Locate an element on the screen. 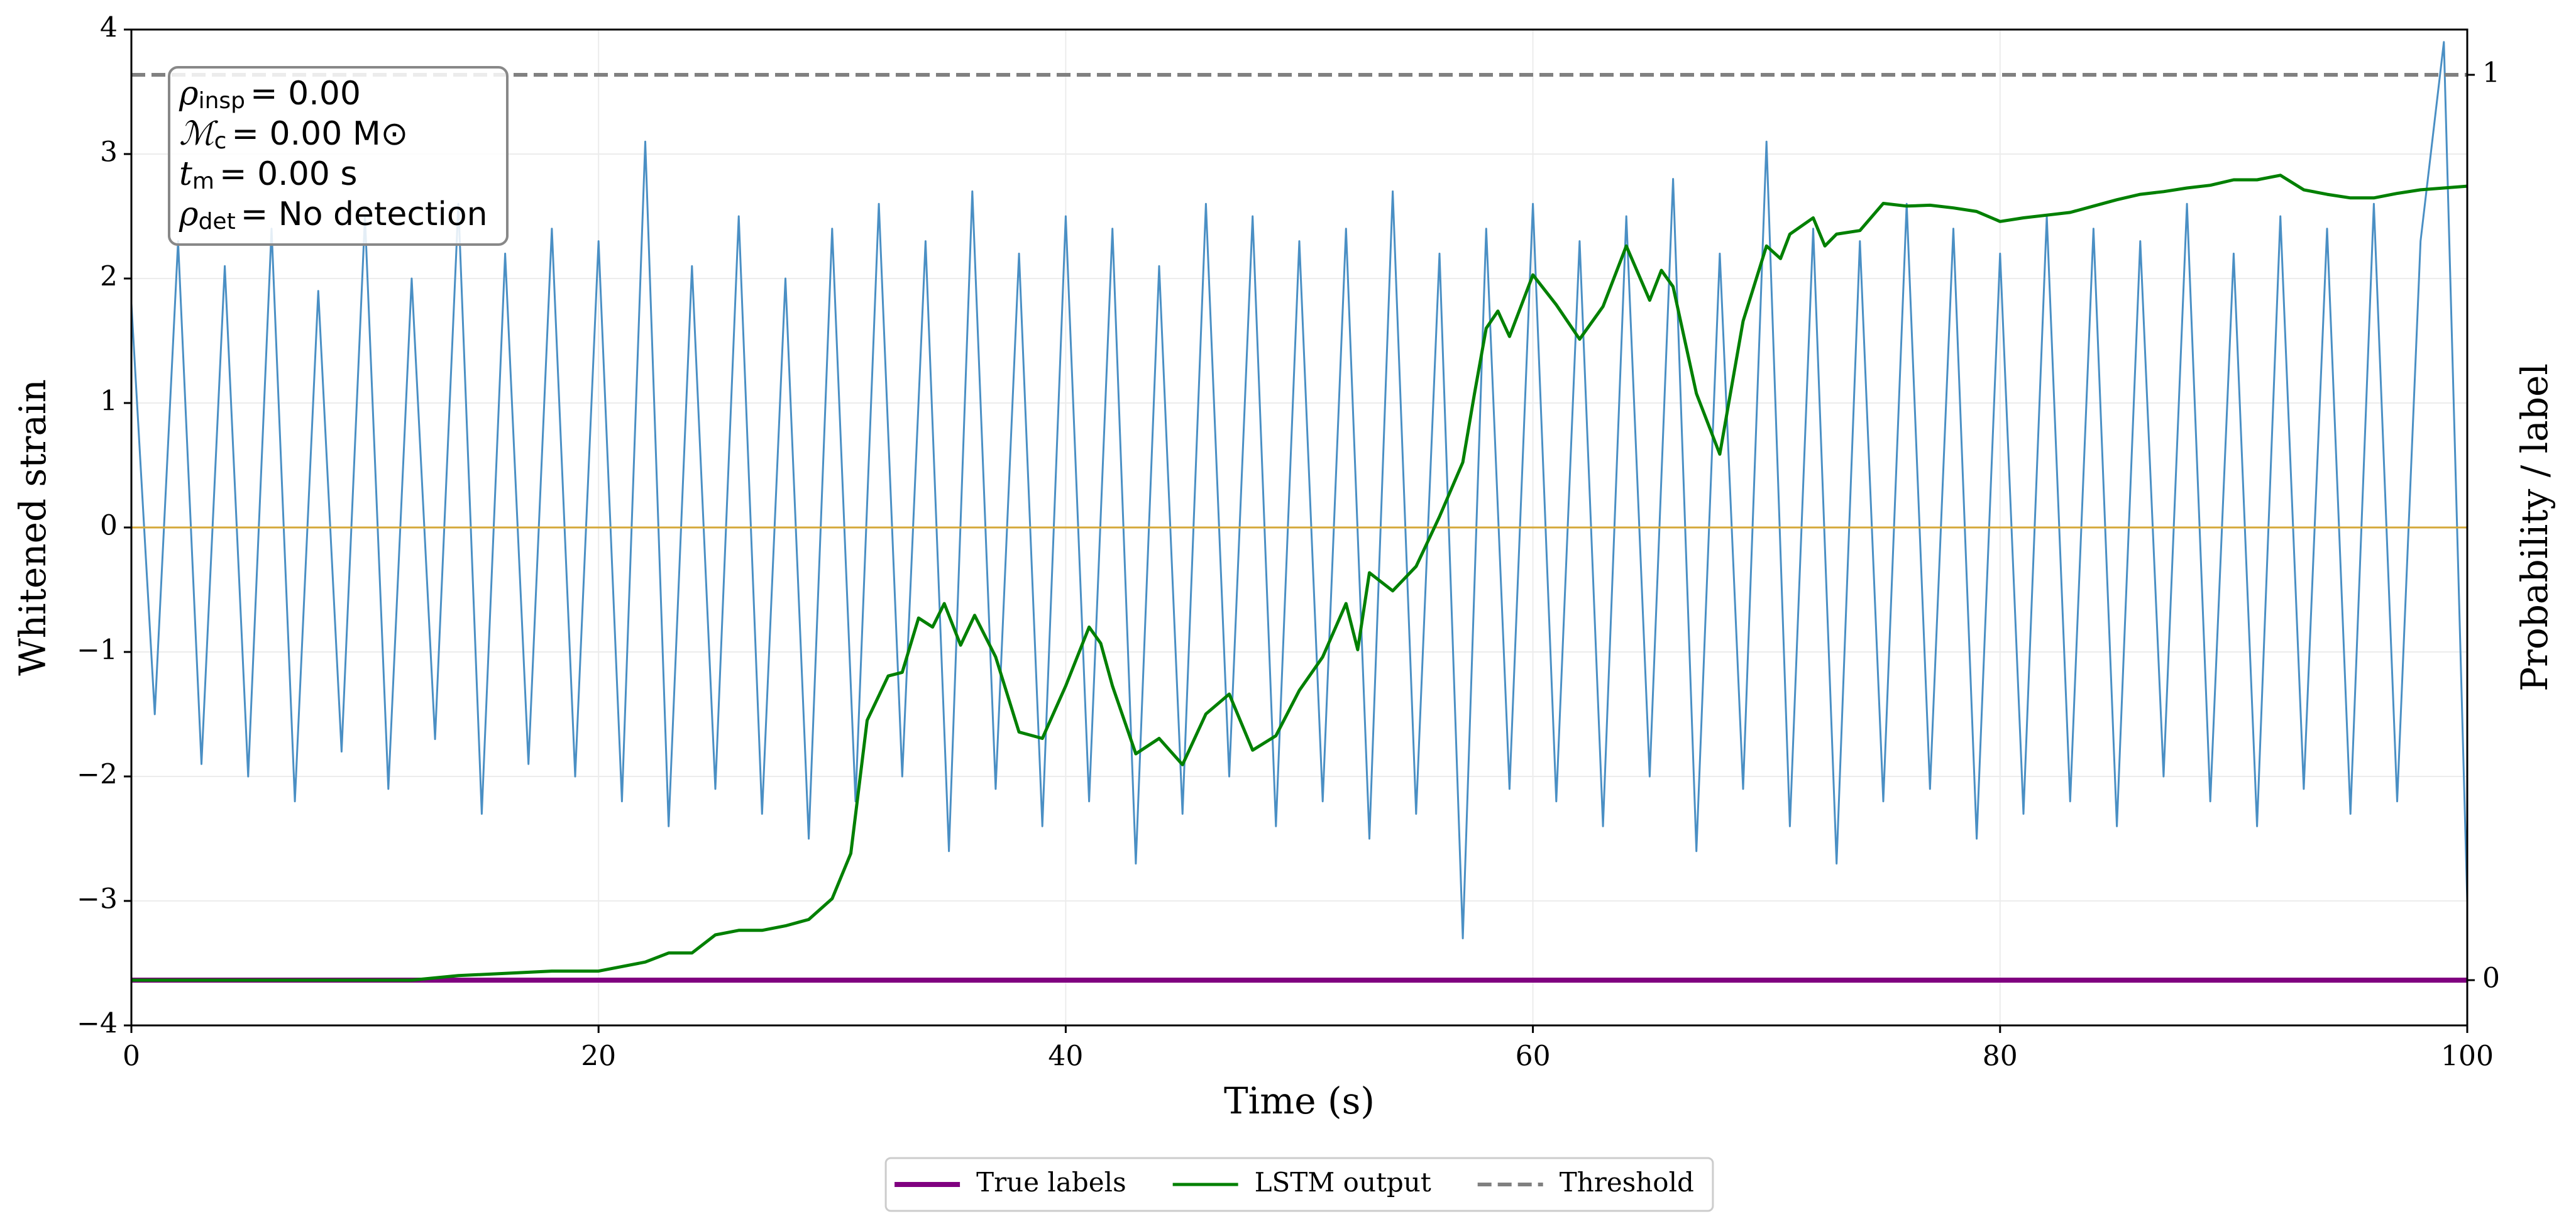  annotation-line: ℳc = 0.00 M⊙ is located at coordinates (293, 135).